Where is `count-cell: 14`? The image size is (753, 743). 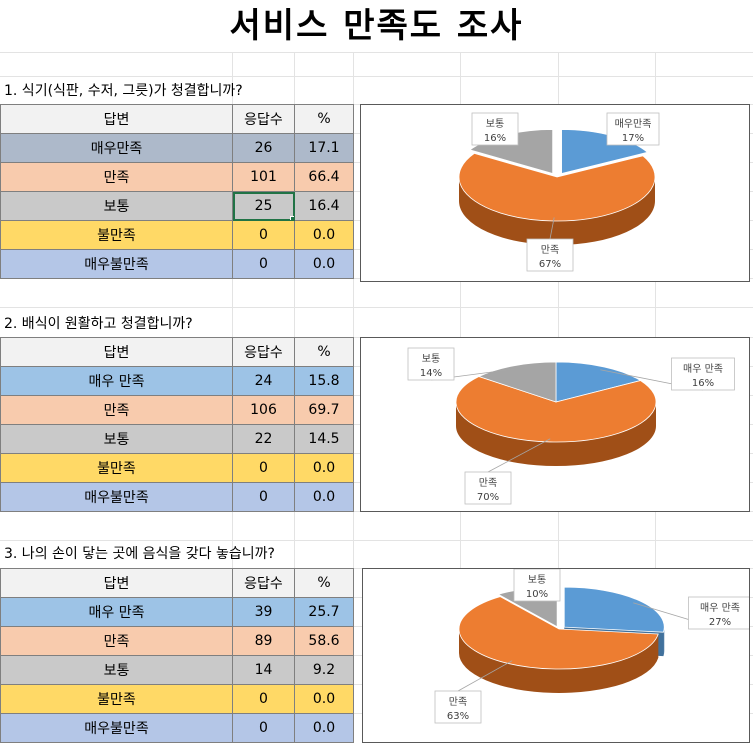
count-cell: 14 is located at coordinates (263, 670).